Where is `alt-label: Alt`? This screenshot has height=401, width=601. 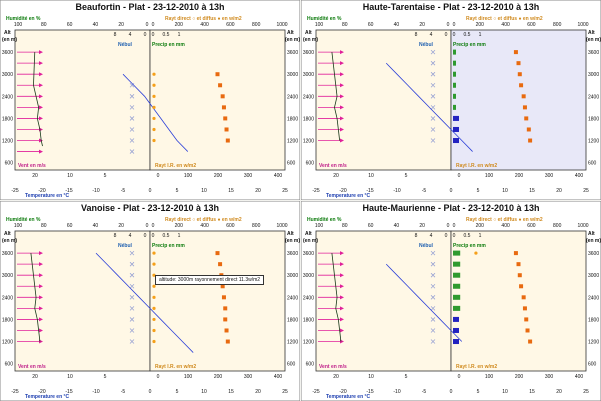 alt-label: Alt is located at coordinates (7, 234).